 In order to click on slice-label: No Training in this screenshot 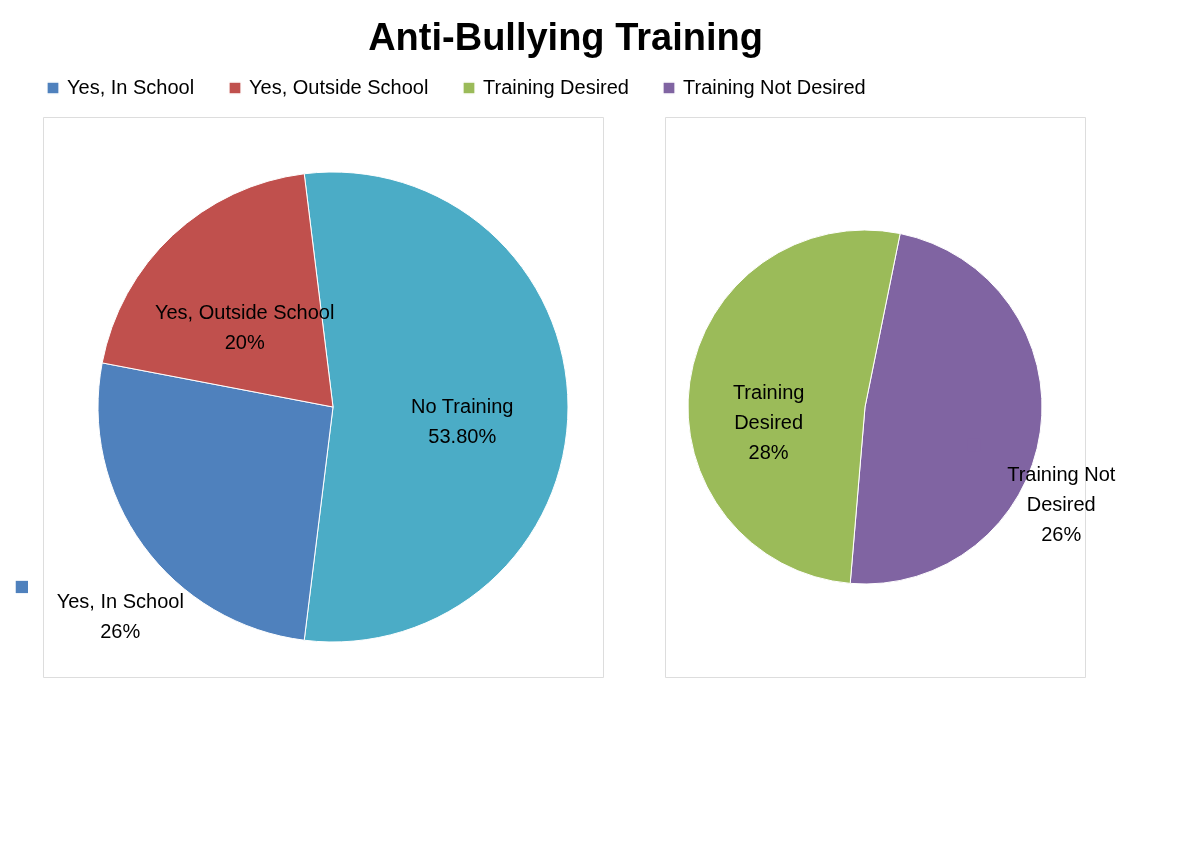, I will do `click(462, 406)`.